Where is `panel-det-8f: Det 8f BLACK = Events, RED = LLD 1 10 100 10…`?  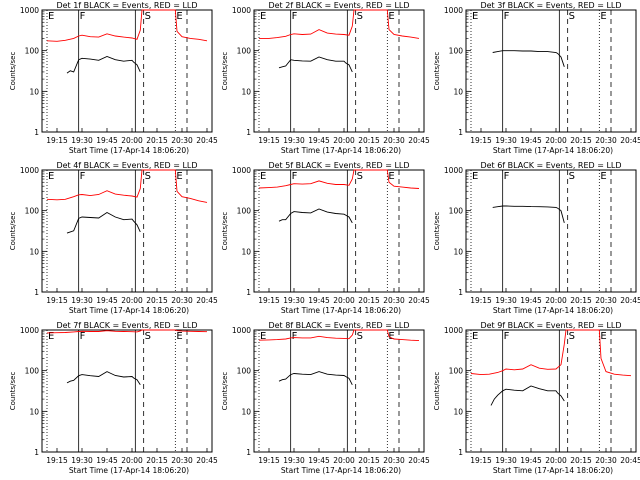
panel-det-8f: Det 8f BLACK = Events, RED = LLD 1 10 100 10… is located at coordinates (325, 398).